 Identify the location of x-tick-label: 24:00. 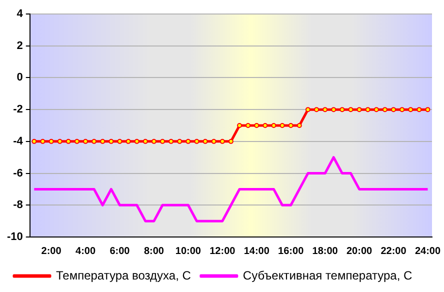
(427, 251).